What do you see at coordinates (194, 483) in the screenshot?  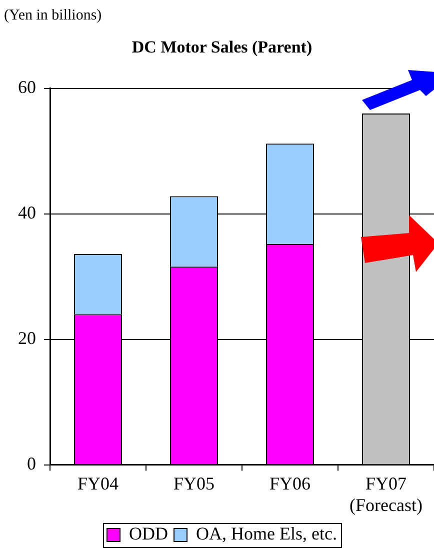 I see `x-tick-label: FY05` at bounding box center [194, 483].